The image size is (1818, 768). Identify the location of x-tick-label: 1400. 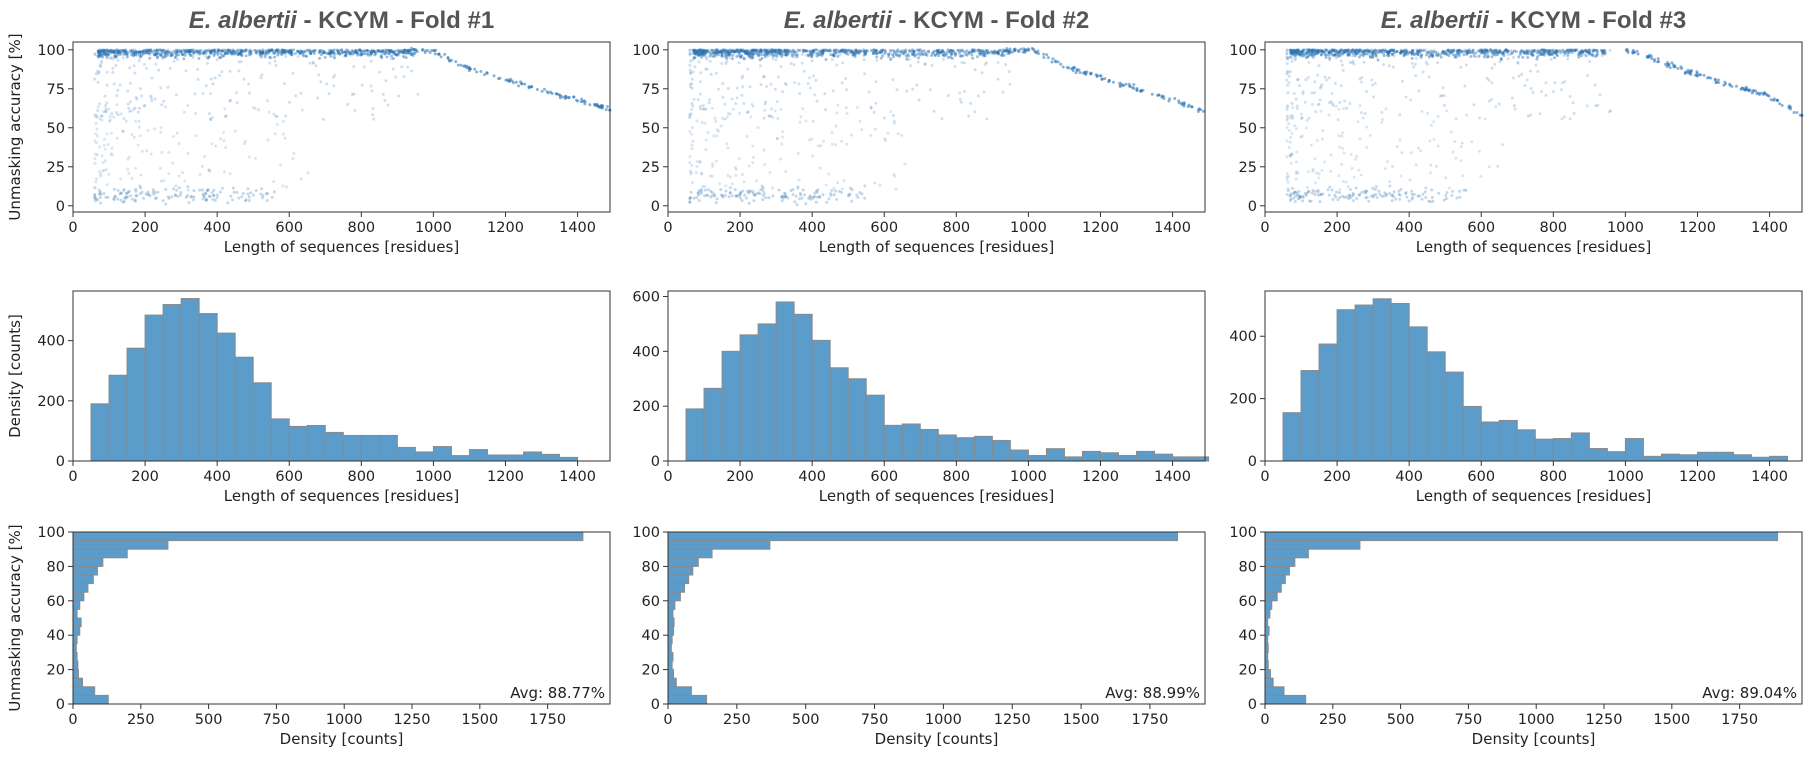
(1172, 228).